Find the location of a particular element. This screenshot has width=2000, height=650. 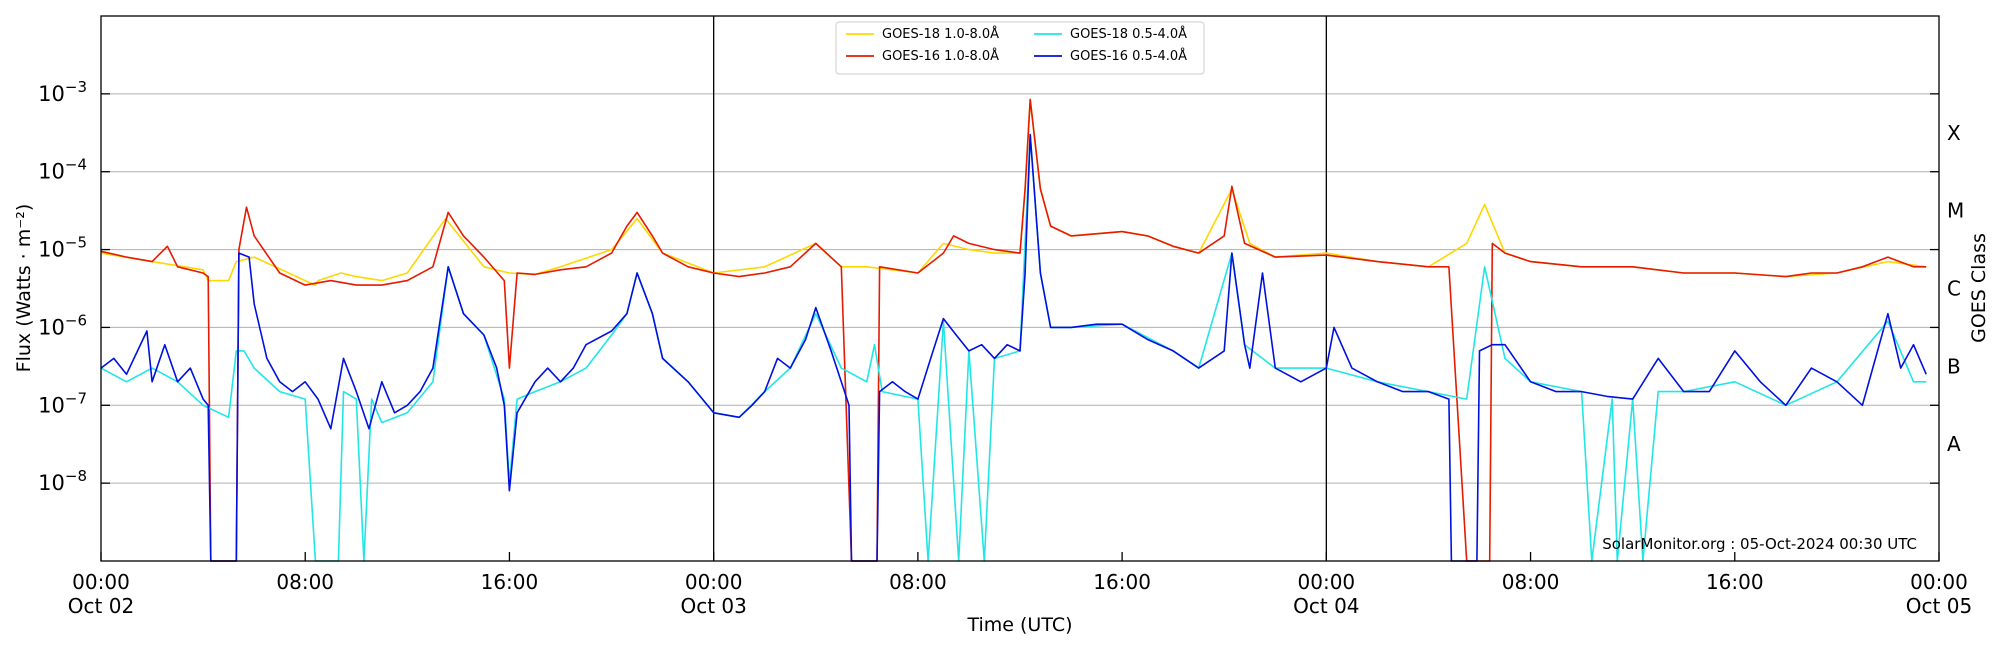

y-axis-label-group: Flux (Watts · m⁻²) is located at coordinates (24, 288).